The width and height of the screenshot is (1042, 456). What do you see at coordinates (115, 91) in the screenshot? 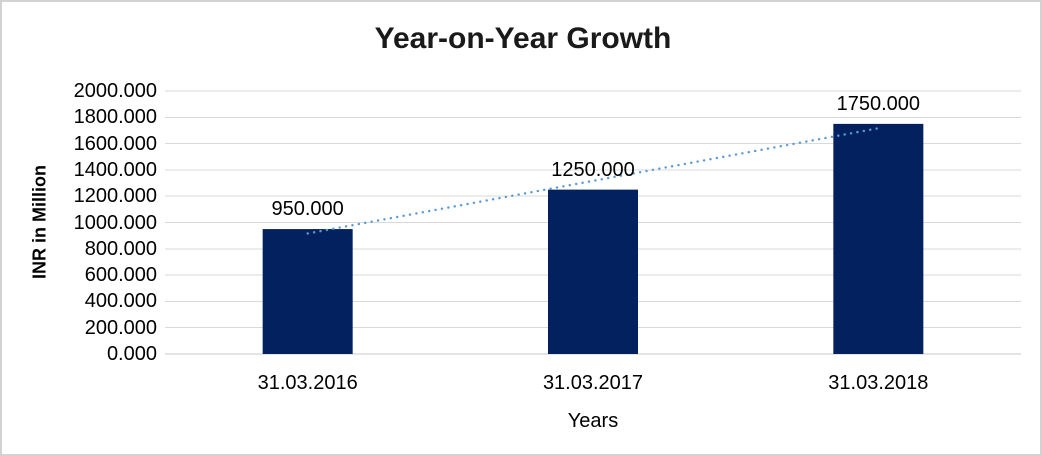
I see `y-tick-2000.000: 2000.000` at bounding box center [115, 91].